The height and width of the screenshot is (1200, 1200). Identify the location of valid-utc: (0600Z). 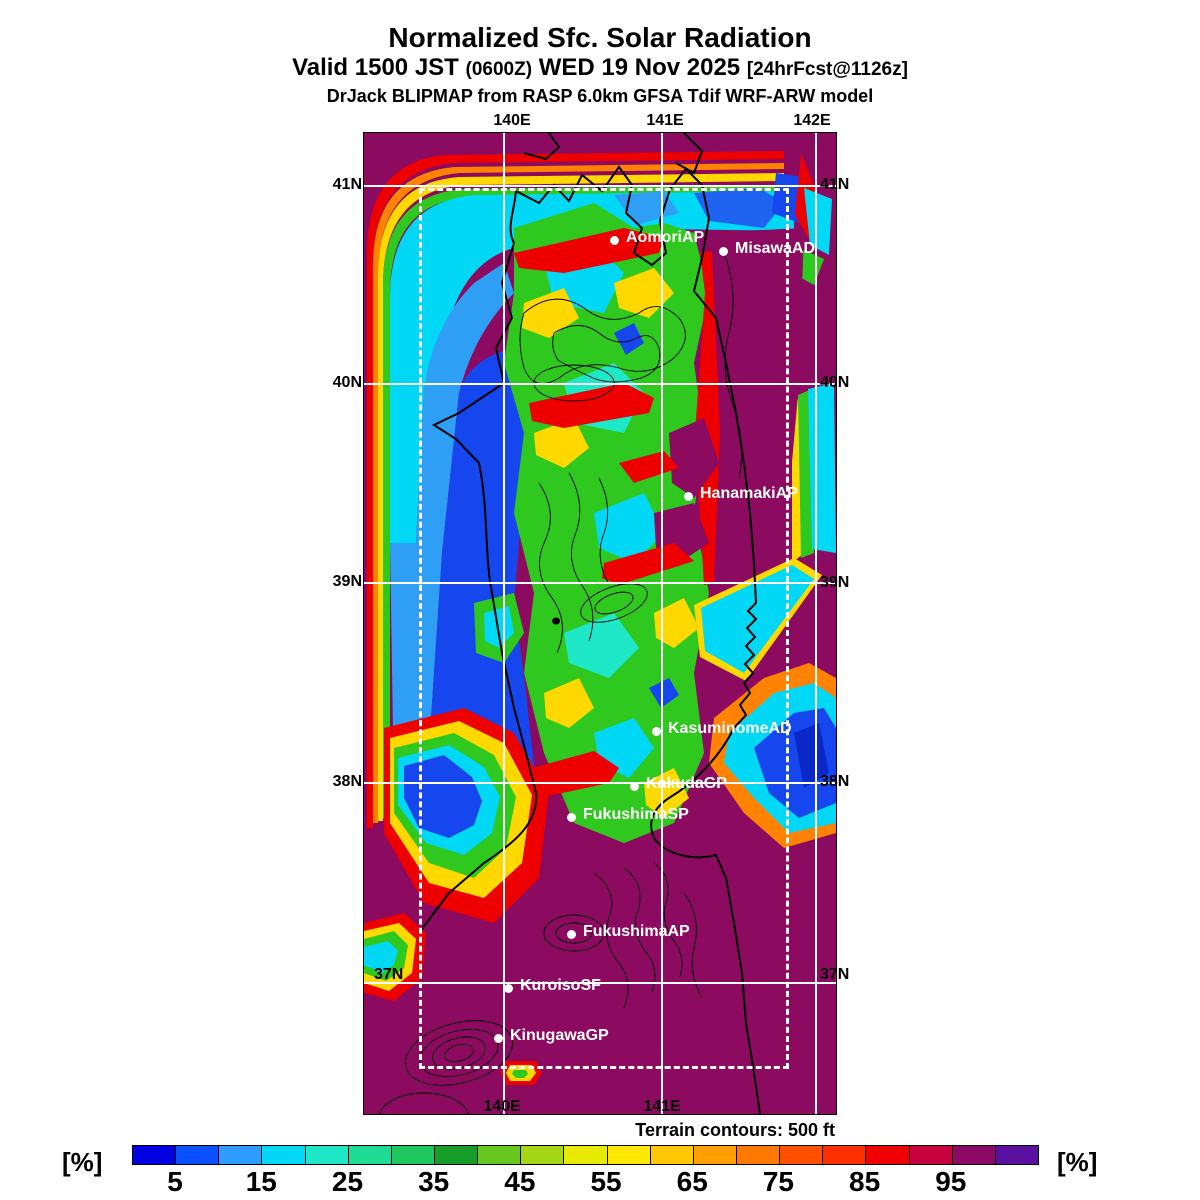
(499, 69).